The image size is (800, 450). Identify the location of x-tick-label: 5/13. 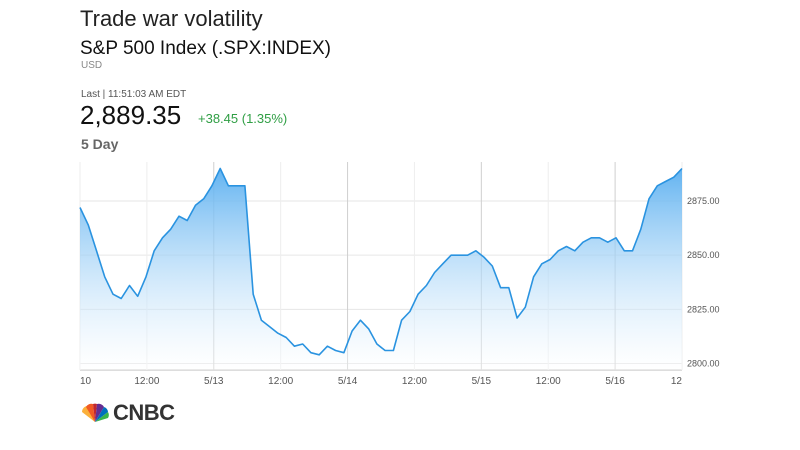
(214, 381).